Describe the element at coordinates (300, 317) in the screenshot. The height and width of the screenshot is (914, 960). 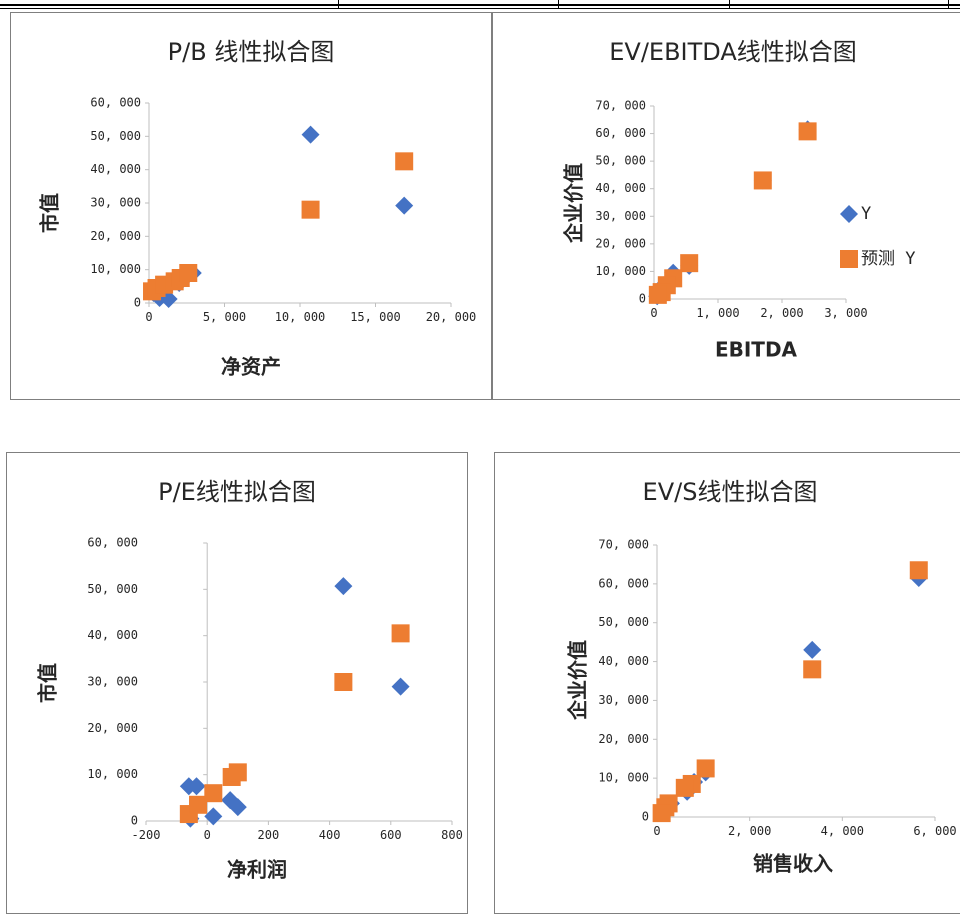
I see `x-tick-label: 10, 000` at that location.